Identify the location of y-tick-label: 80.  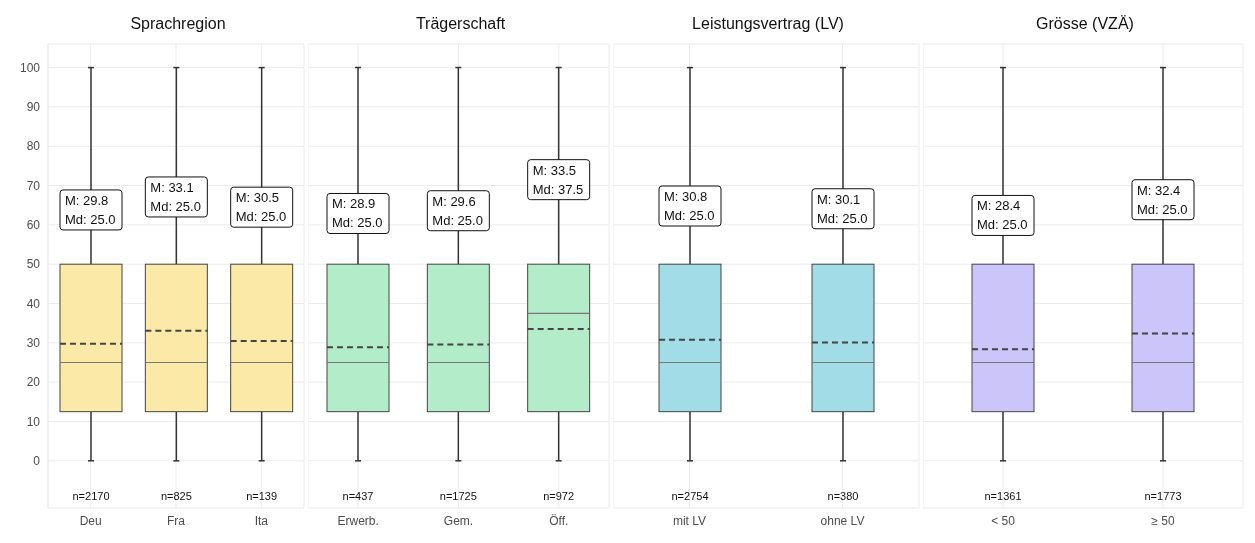
(33, 146).